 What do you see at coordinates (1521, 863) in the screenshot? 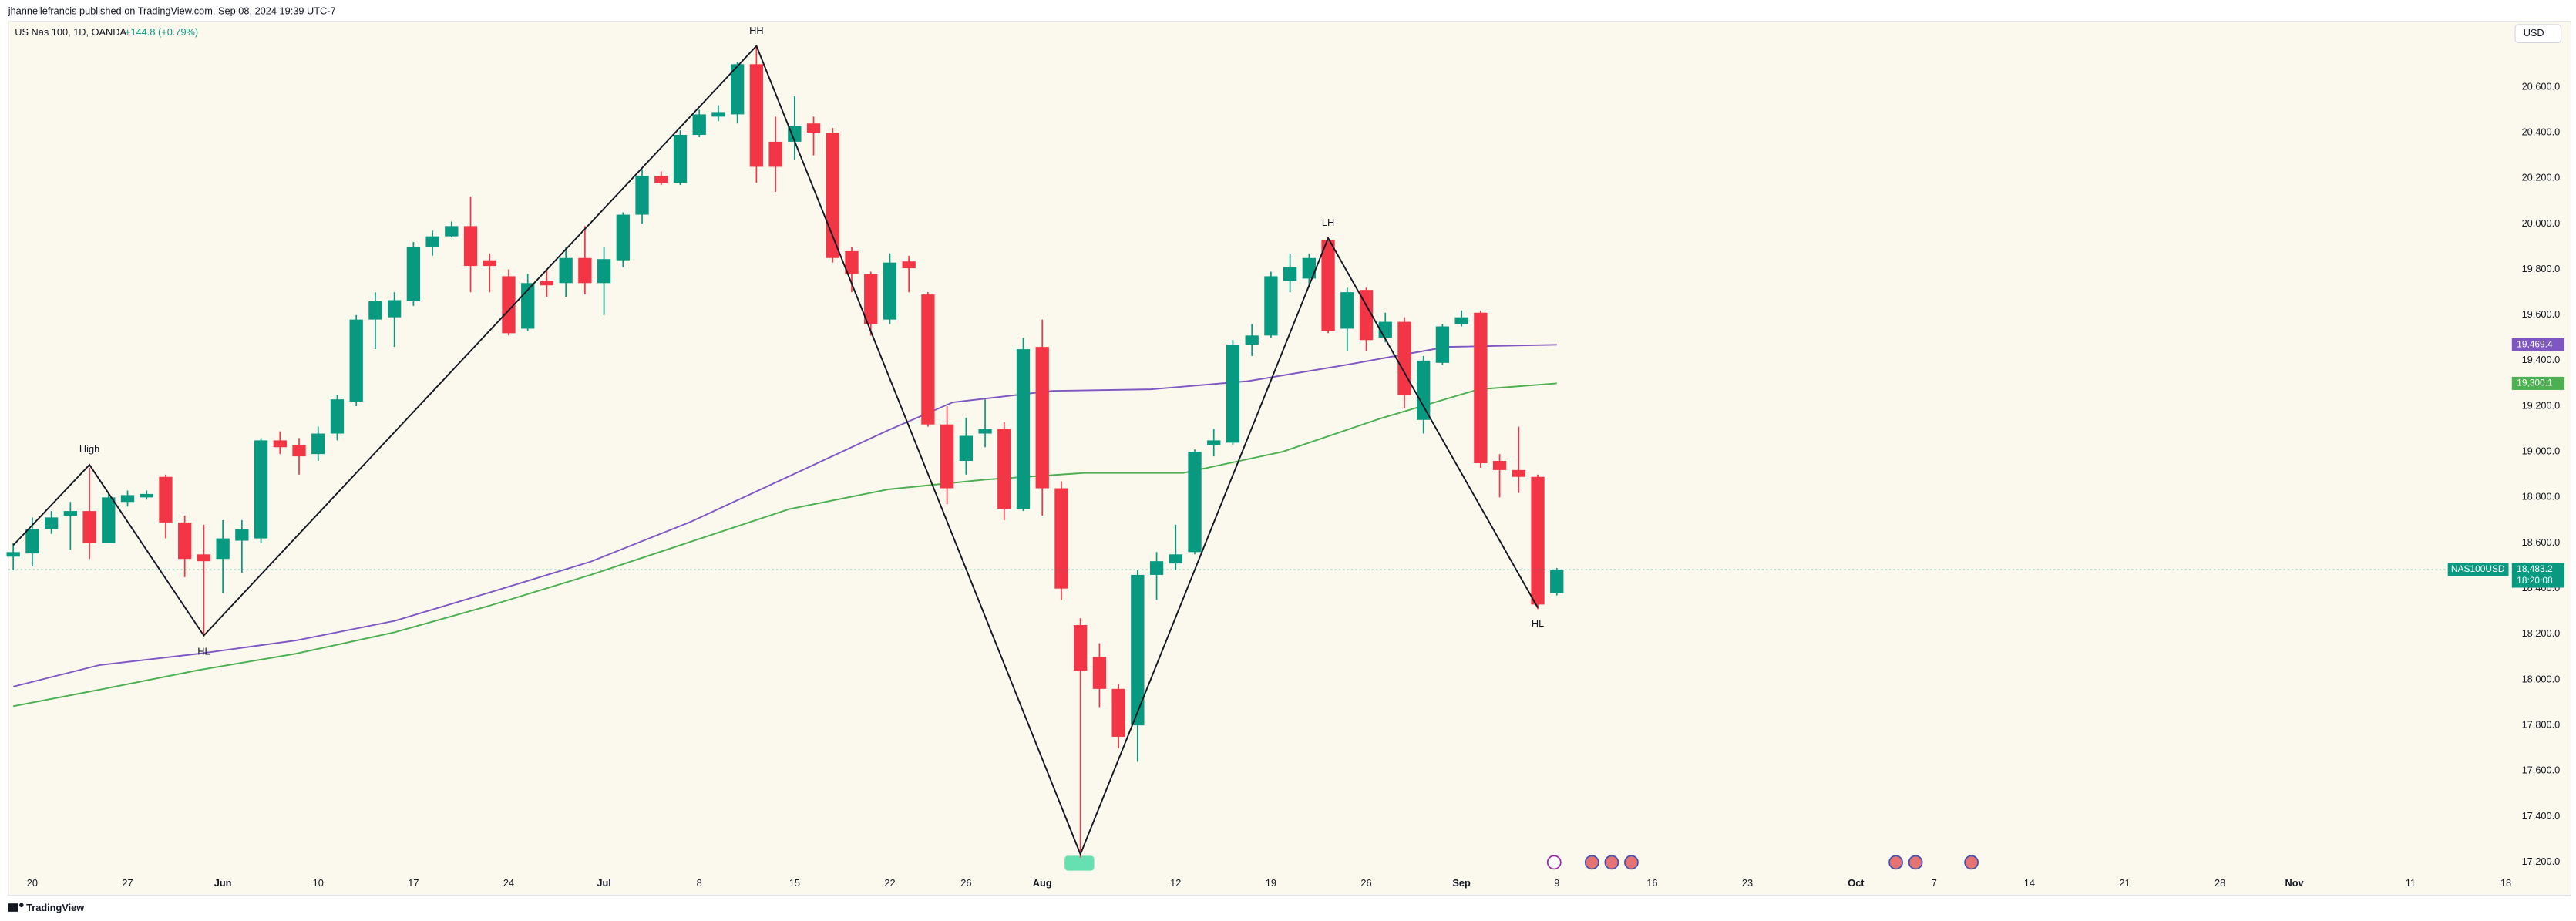
I see `event-icons` at bounding box center [1521, 863].